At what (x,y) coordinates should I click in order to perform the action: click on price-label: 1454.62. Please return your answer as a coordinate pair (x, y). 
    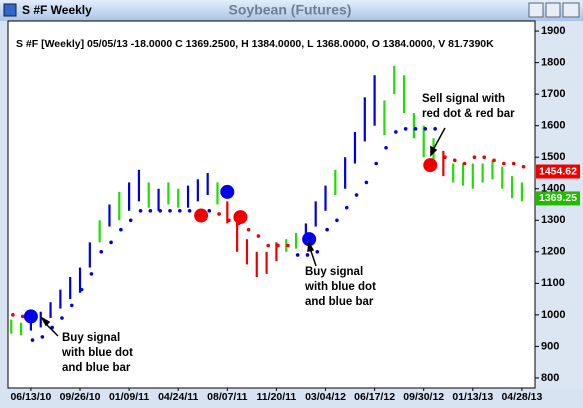
    Looking at the image, I should click on (558, 171).